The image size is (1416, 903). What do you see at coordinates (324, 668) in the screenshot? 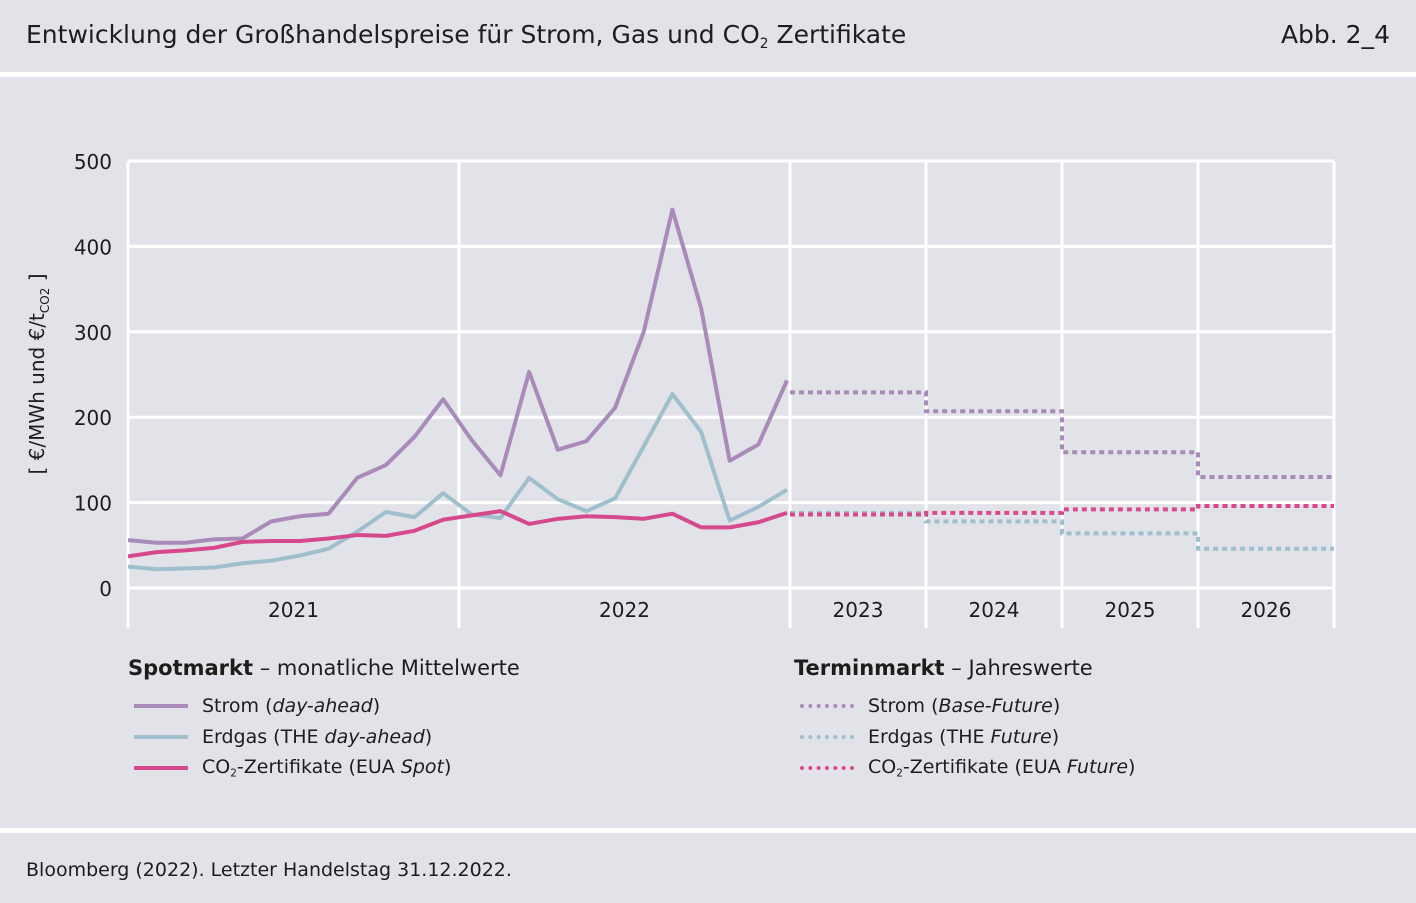
I see `legend-spot-title: Spotmarkt – monatliche Mittelwerte` at bounding box center [324, 668].